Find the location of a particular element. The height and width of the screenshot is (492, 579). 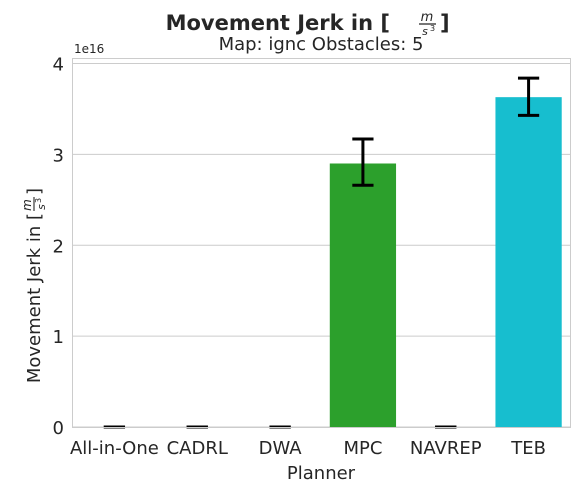

y-axis-multiplier: 1e16 is located at coordinates (89, 49).